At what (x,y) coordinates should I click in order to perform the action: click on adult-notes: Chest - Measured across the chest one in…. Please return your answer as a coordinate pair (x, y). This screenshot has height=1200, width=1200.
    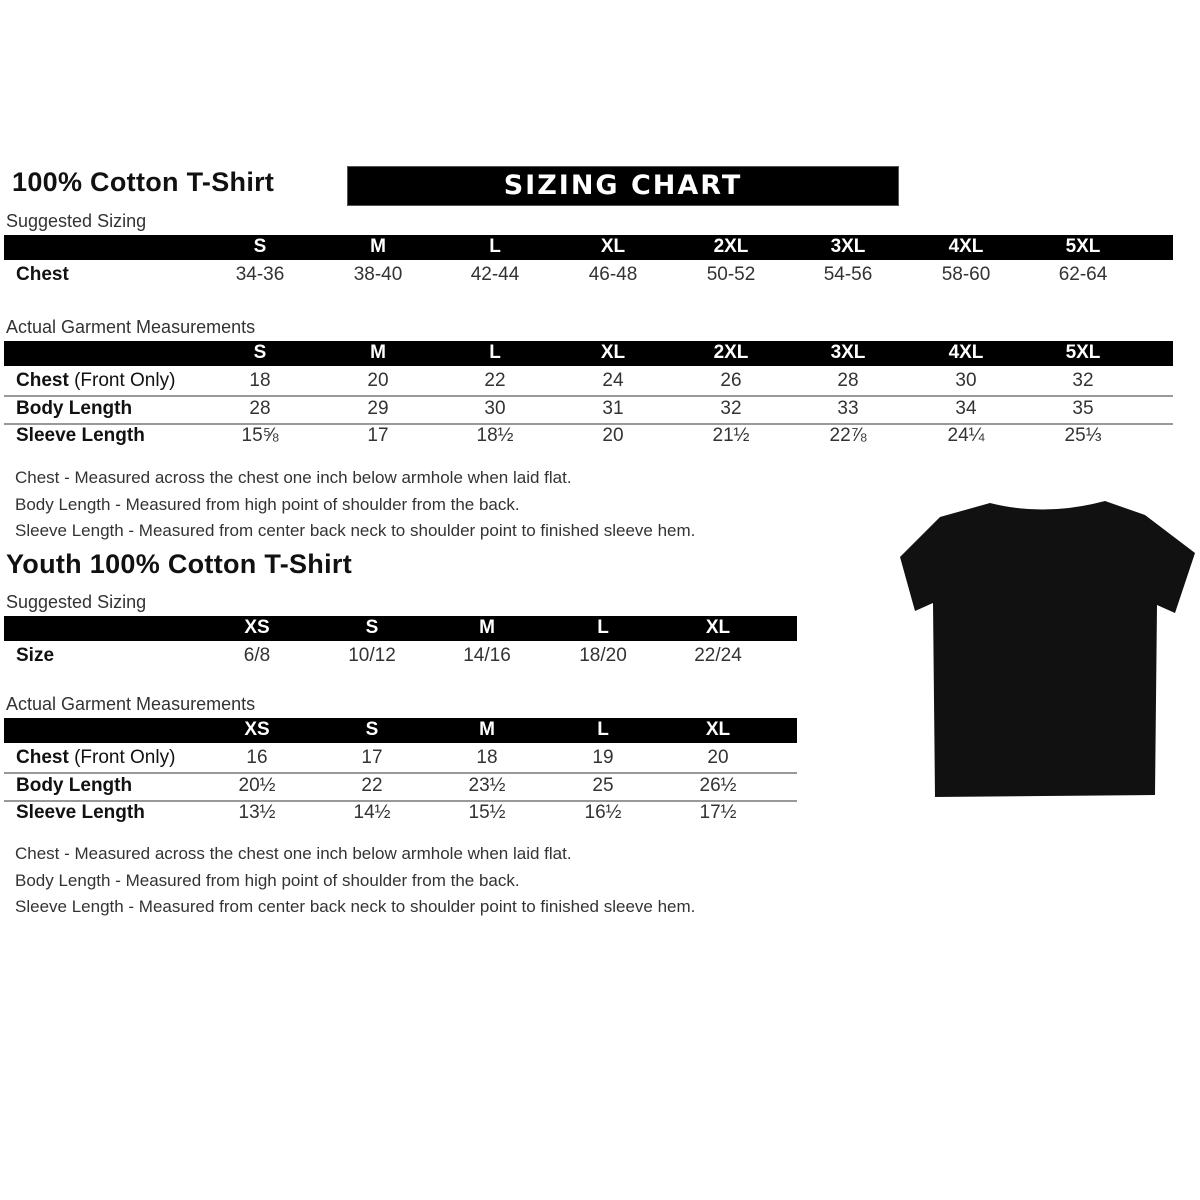
    Looking at the image, I should click on (355, 505).